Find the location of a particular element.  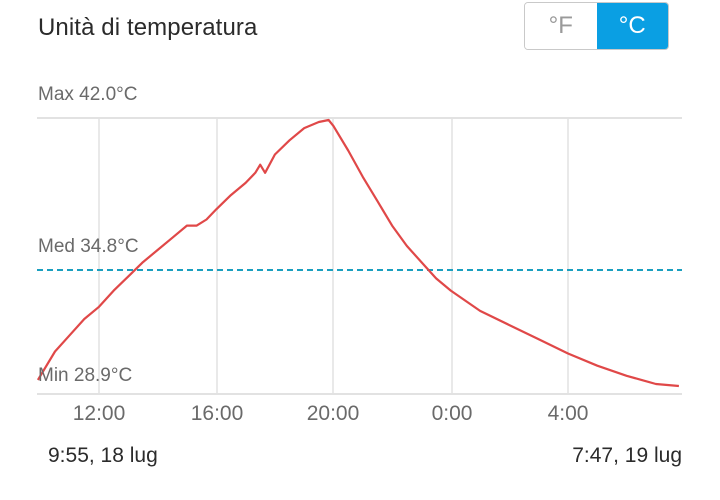

x-tick-label: 20:00 is located at coordinates (333, 413).